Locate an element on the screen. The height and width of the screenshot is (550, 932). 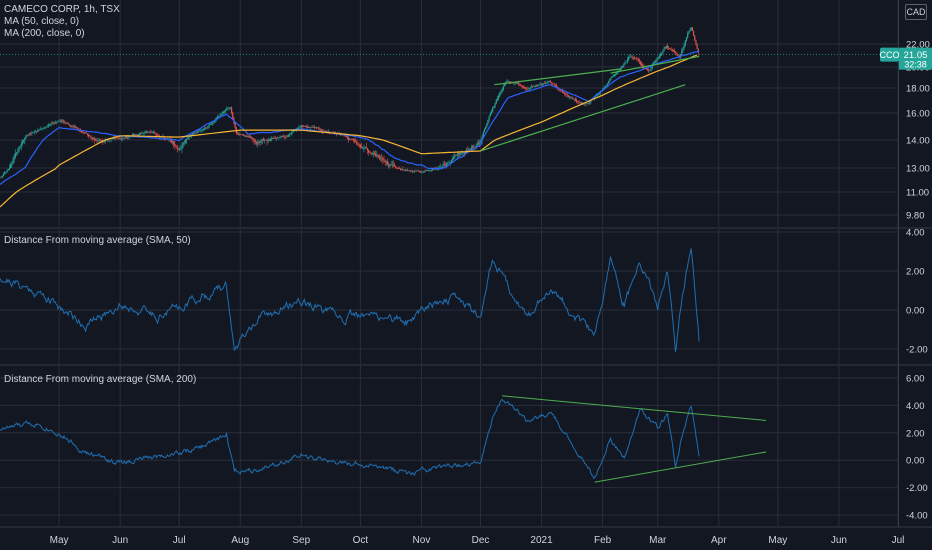
sma200-pane-title: Distance From moving average (SMA, 200) is located at coordinates (100, 379).